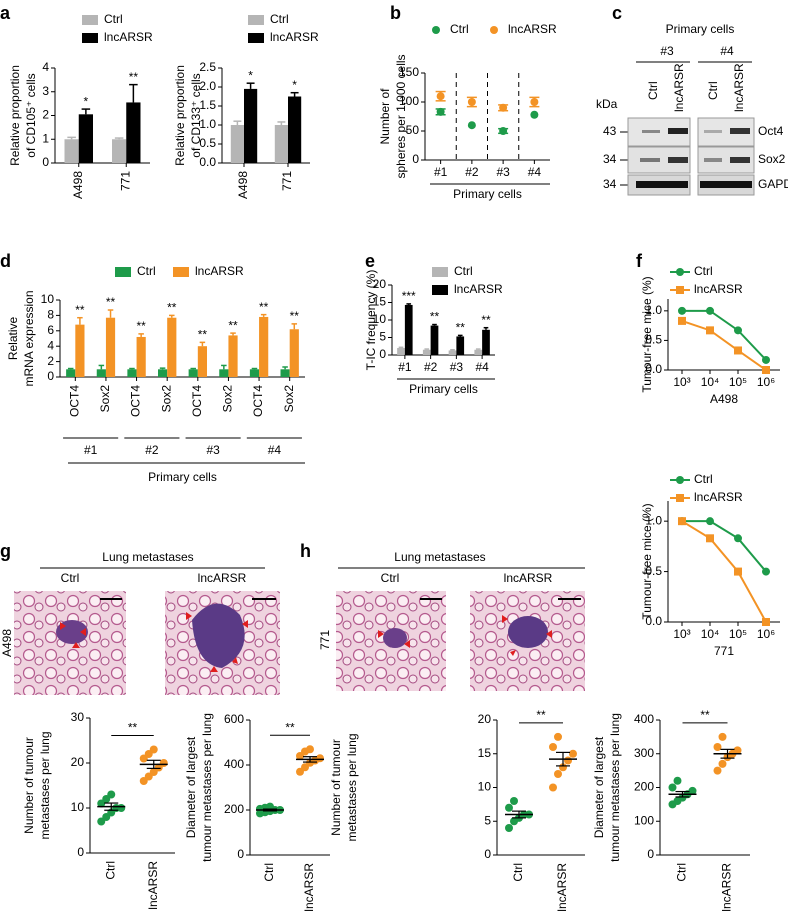 This screenshot has width=788, height=916. What do you see at coordinates (269, 872) in the screenshot?
I see `x-tick-label: Ctrl` at bounding box center [269, 872].